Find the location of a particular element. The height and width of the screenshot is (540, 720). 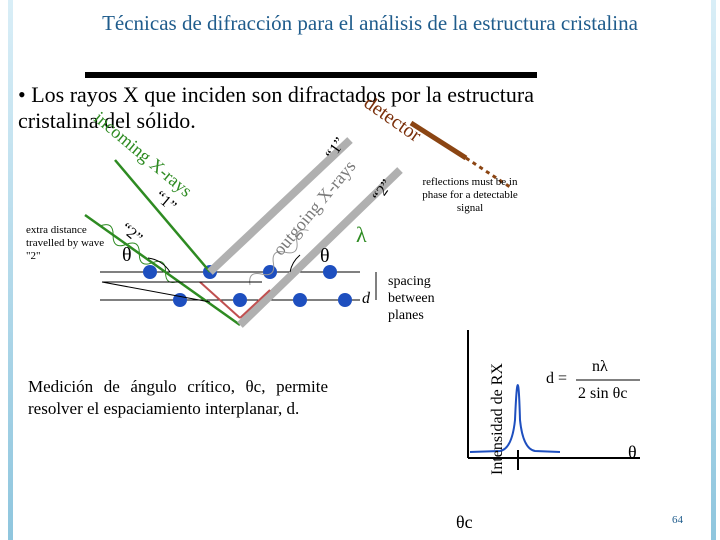

intensity-curve is located at coordinates (515, 418).